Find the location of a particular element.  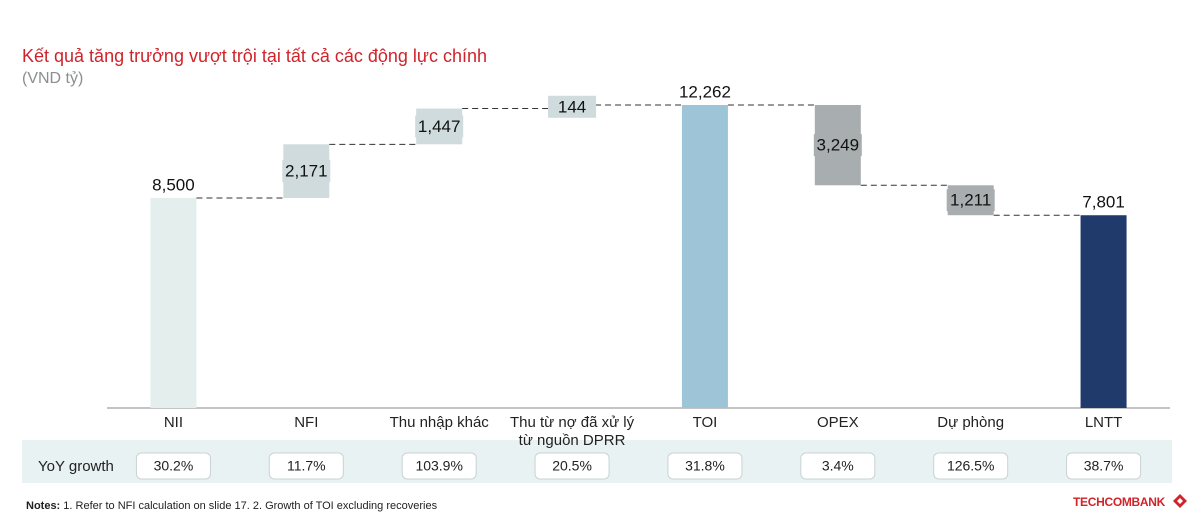

growth-value: 103.9% is located at coordinates (438, 466).